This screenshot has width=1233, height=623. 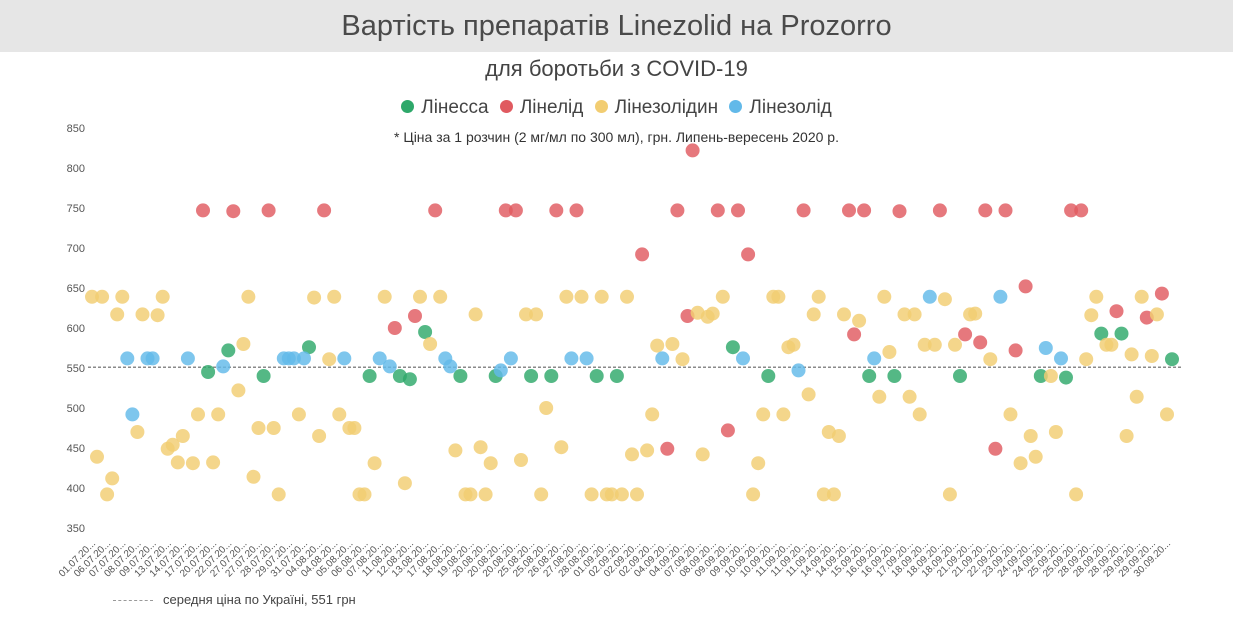 What do you see at coordinates (541, 108) in the screenshot?
I see `legend-item-linelid: Лінелід` at bounding box center [541, 108].